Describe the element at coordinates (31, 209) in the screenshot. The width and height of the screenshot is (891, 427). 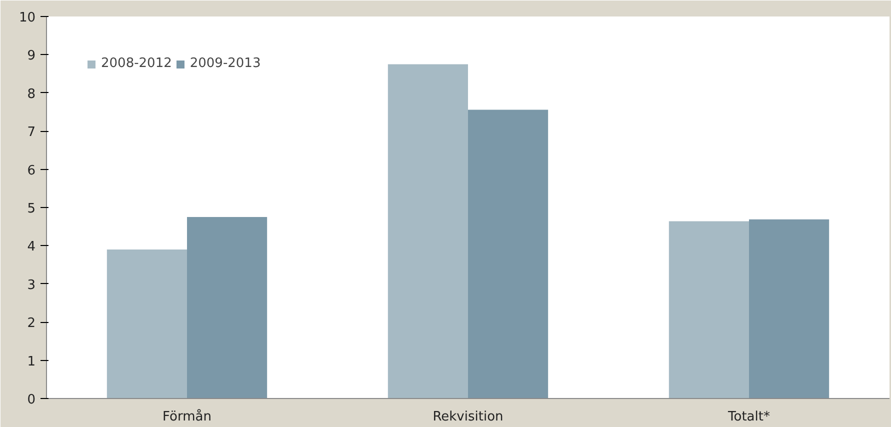
I see `y-tick-label: 5` at that location.